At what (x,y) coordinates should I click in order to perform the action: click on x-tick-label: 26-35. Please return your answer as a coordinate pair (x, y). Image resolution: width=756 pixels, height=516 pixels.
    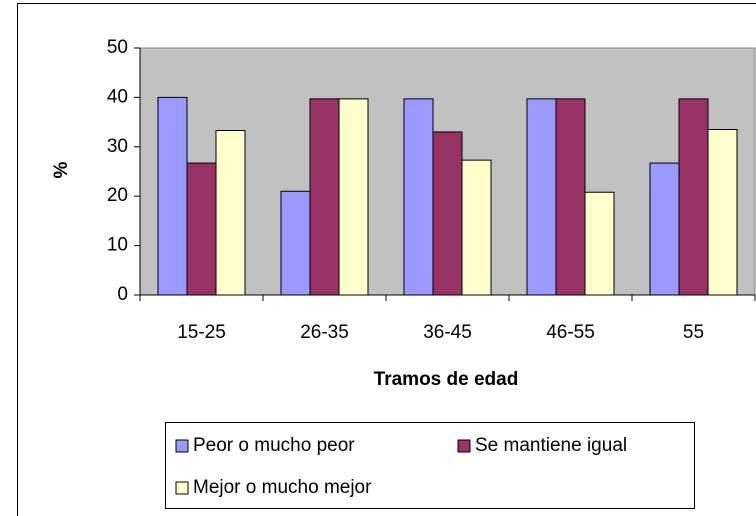
    Looking at the image, I should click on (324, 332).